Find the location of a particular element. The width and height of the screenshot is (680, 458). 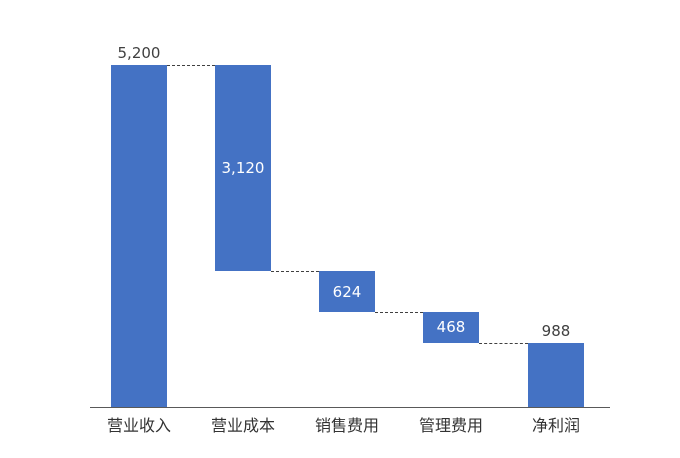

bar-revenue is located at coordinates (139, 236).